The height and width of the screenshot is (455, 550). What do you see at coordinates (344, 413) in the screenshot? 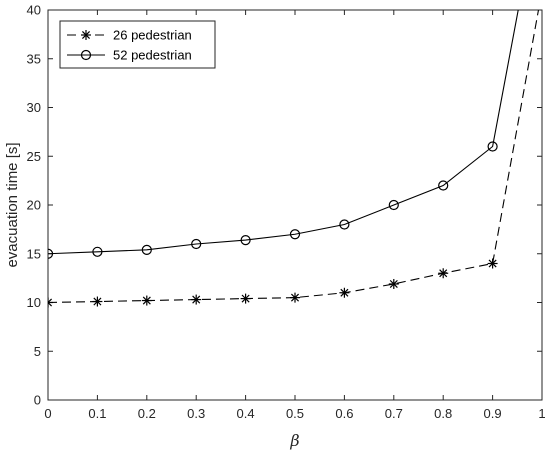
I see `x-tick-label: 0.6` at bounding box center [344, 413].